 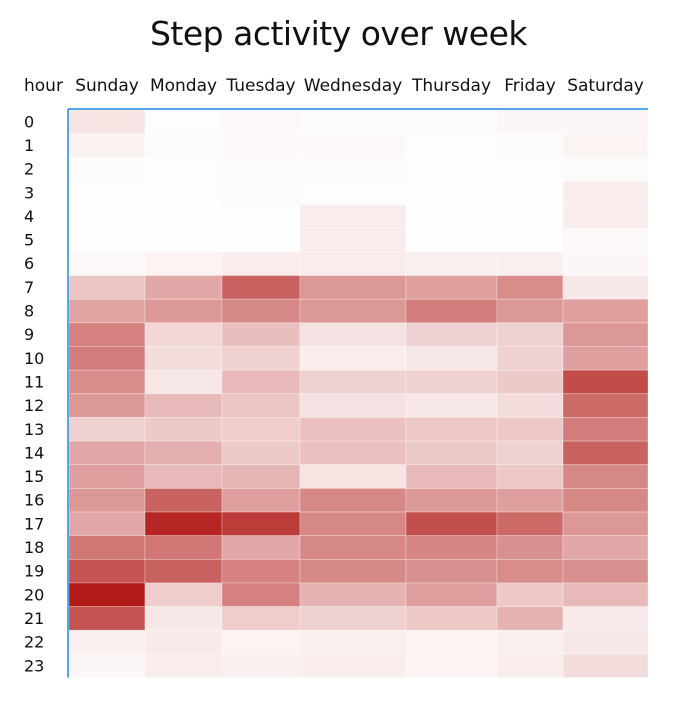 I want to click on row-label-11: 11, so click(x=34, y=381).